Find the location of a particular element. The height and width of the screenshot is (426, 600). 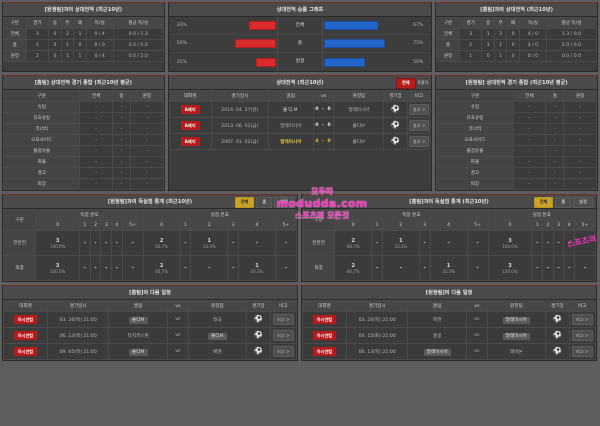

panel-title: [홈팀]의 다음 일정 is located at coordinates (150, 293).